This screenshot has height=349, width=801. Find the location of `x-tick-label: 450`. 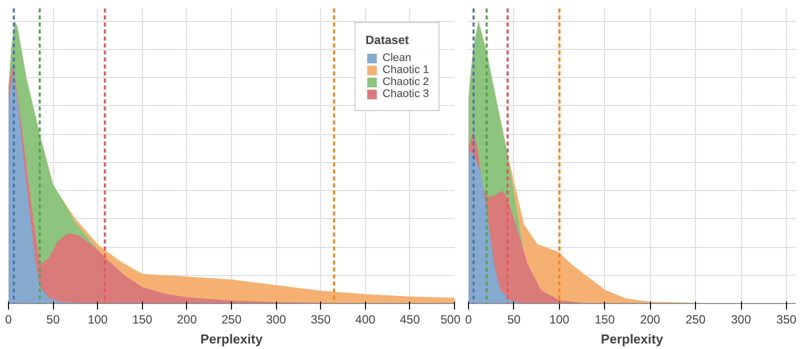

x-tick-label: 450 is located at coordinates (410, 319).